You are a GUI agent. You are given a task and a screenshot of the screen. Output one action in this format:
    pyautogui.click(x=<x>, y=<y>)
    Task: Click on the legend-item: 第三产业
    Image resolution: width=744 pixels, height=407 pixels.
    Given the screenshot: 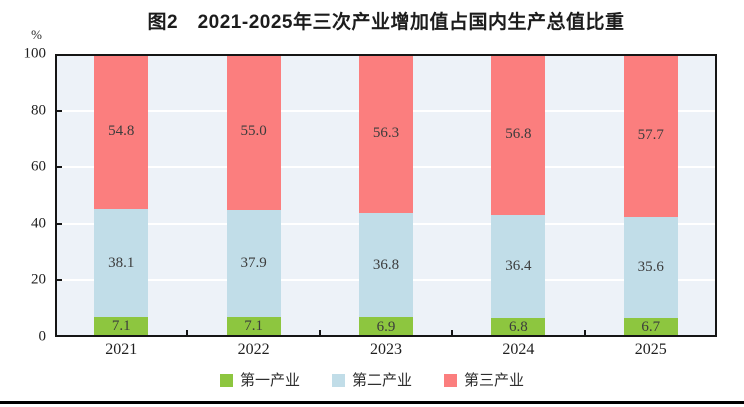 What is the action you would take?
    pyautogui.click(x=484, y=380)
    